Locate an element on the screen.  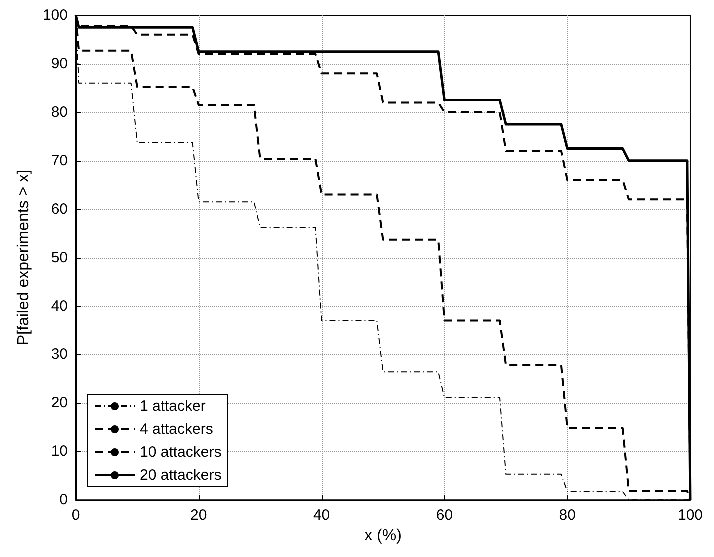
y-axis-title: P[failed experiments > x] is located at coordinates (24, 258).